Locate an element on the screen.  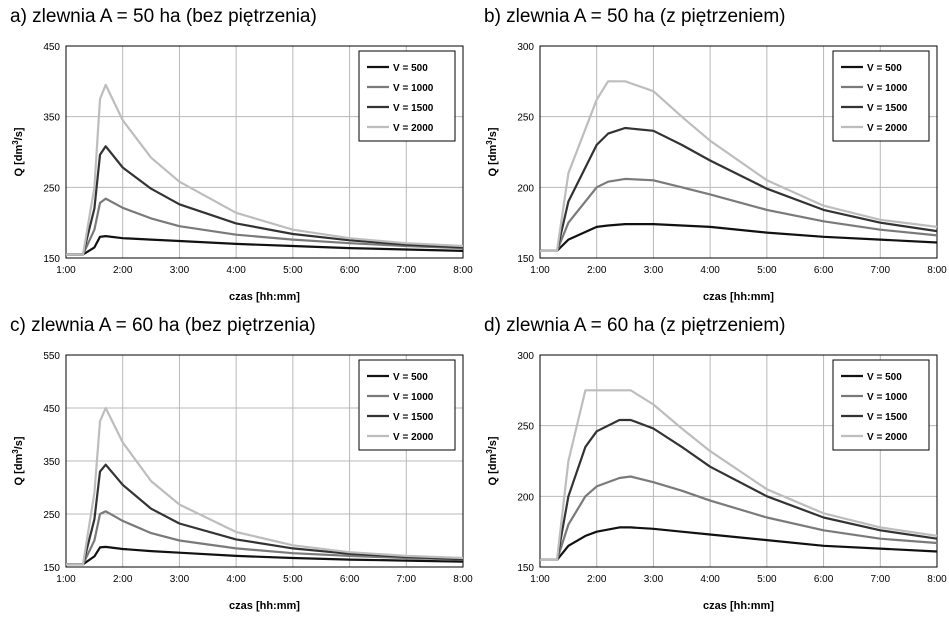
y-tick-label: 550 is located at coordinates (51, 356).